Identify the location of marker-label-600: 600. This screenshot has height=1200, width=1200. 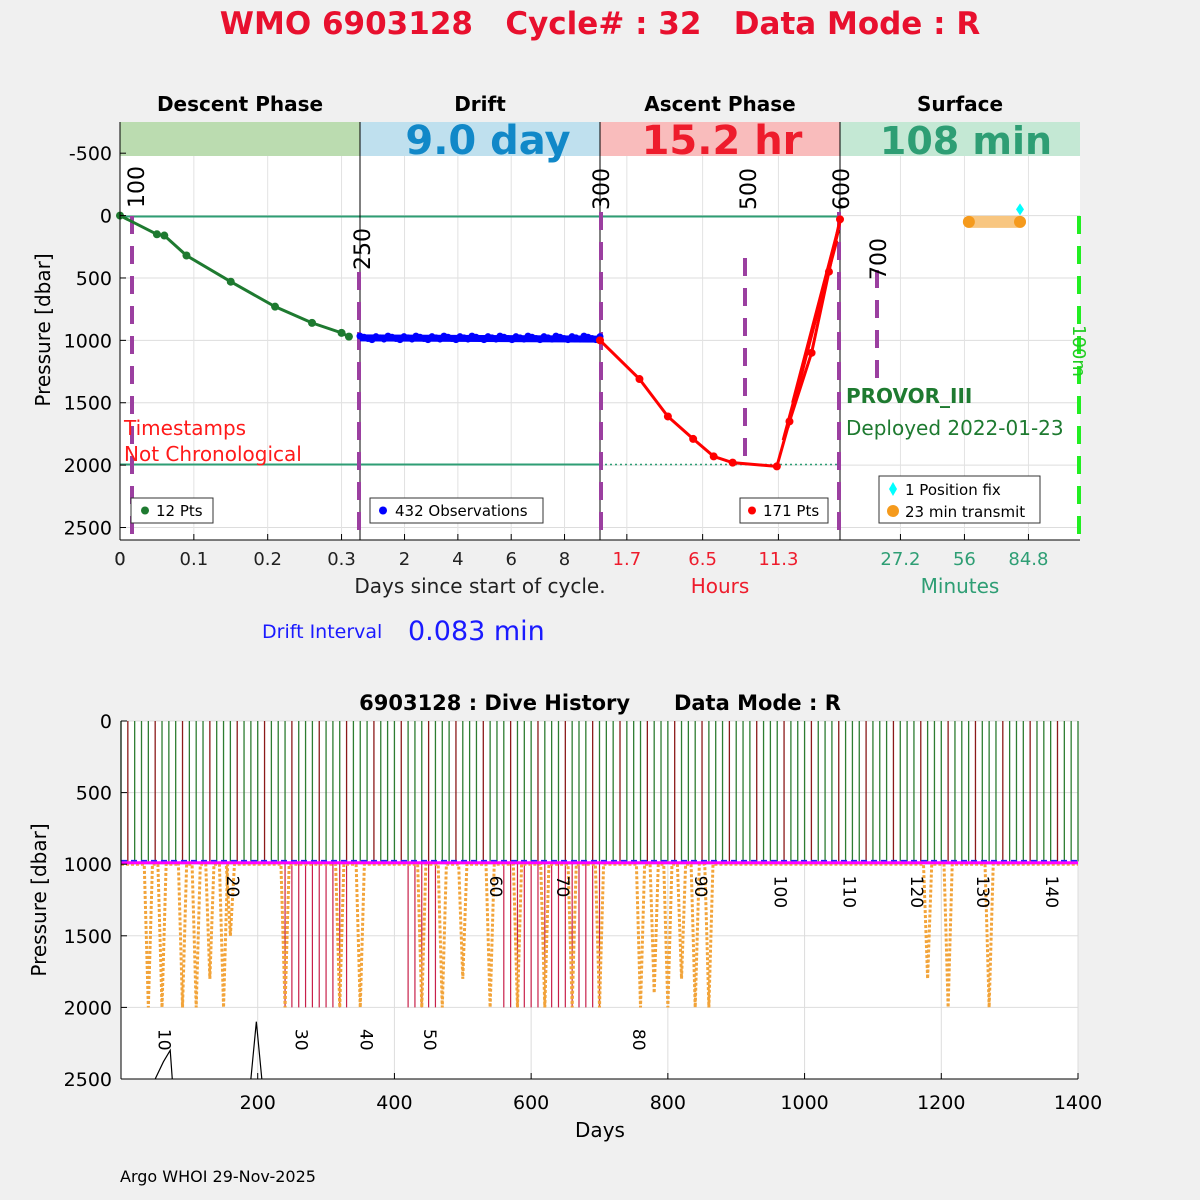
(842, 189).